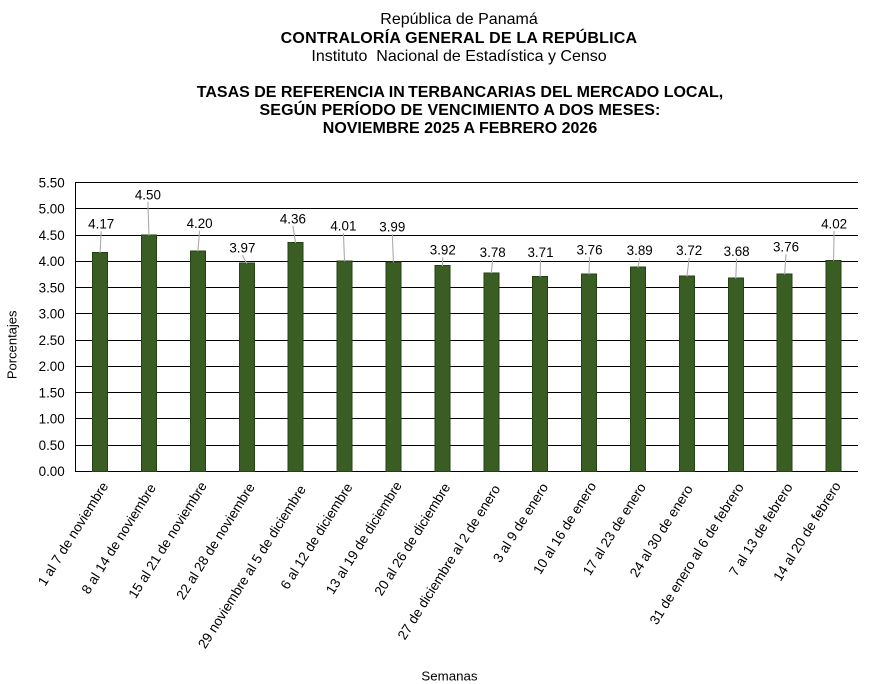 The image size is (884, 684). Describe the element at coordinates (52, 392) in the screenshot. I see `svg-text: 1.50` at that location.